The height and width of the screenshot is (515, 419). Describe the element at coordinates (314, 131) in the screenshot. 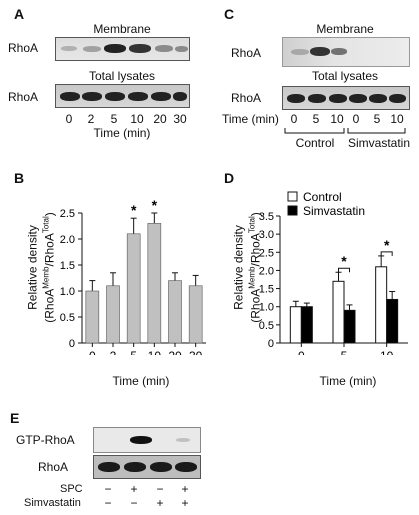

I see `bracket-control` at that location.